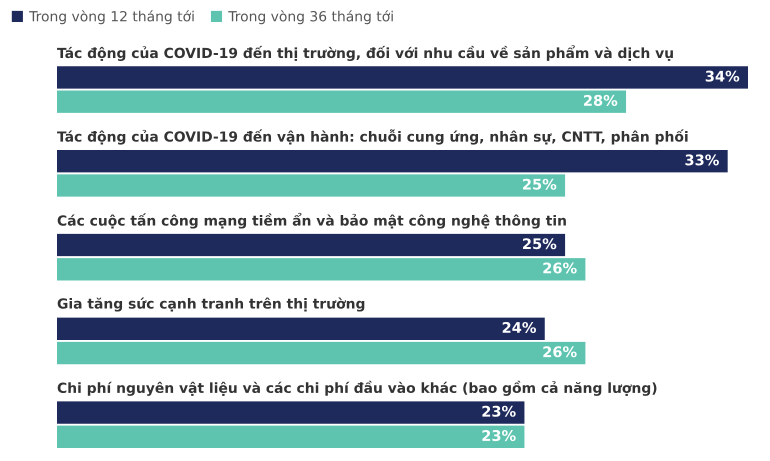  What do you see at coordinates (357, 388) in the screenshot?
I see `y-tick-label: Chi phí nguyên vật liệu và các chi phí đầu vào khác (bao gồm cả năng lượng)` at bounding box center [357, 388].